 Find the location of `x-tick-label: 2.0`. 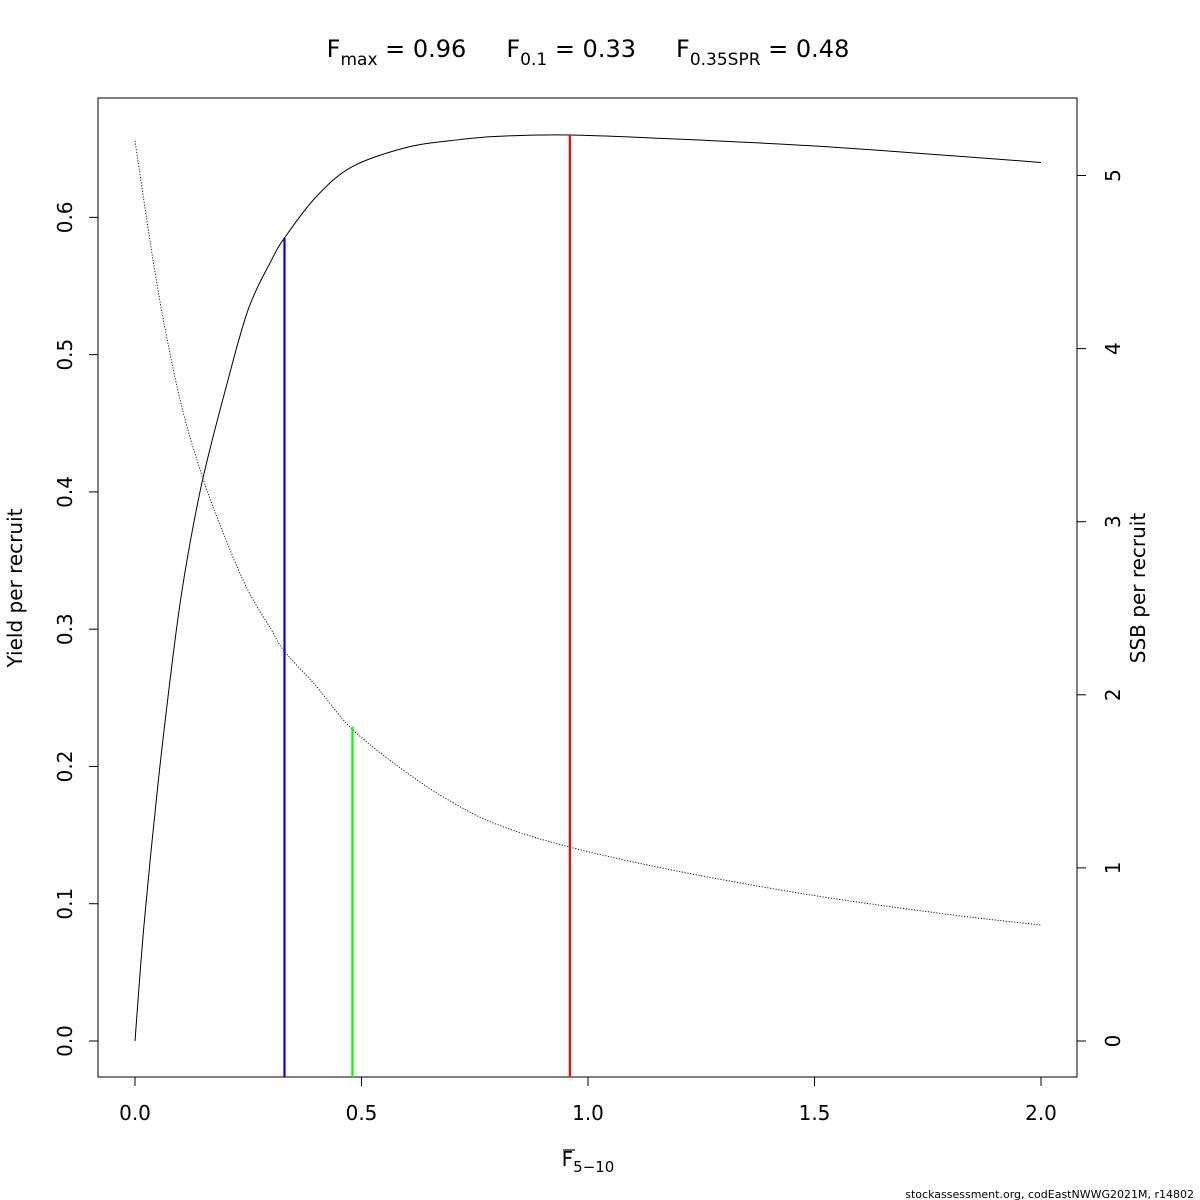

x-tick-label: 2.0 is located at coordinates (1041, 1113).